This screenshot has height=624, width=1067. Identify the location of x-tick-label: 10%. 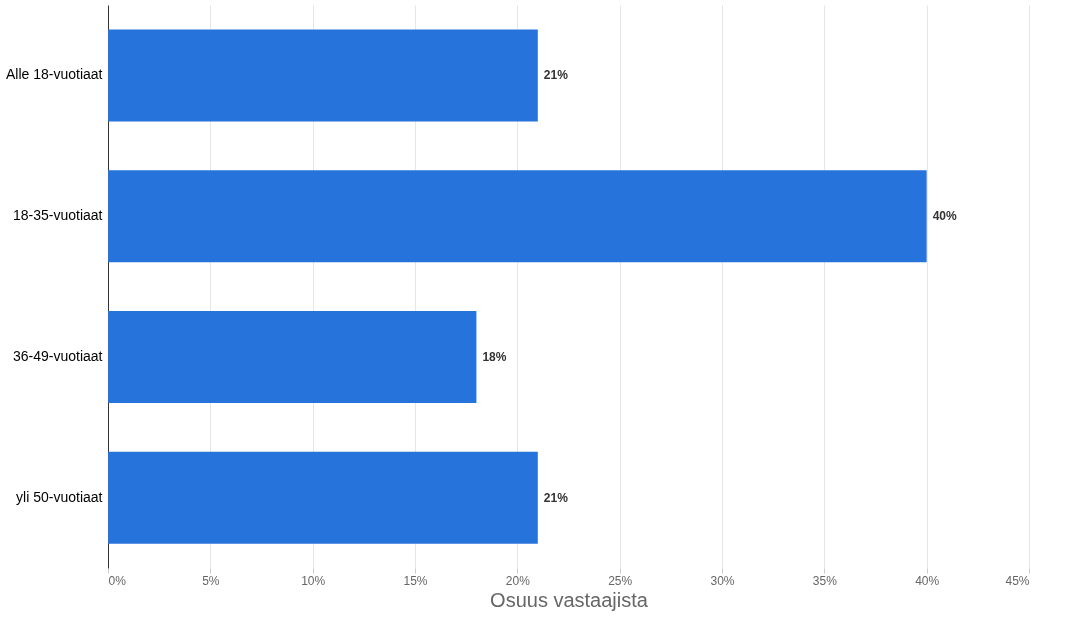
(313, 580).